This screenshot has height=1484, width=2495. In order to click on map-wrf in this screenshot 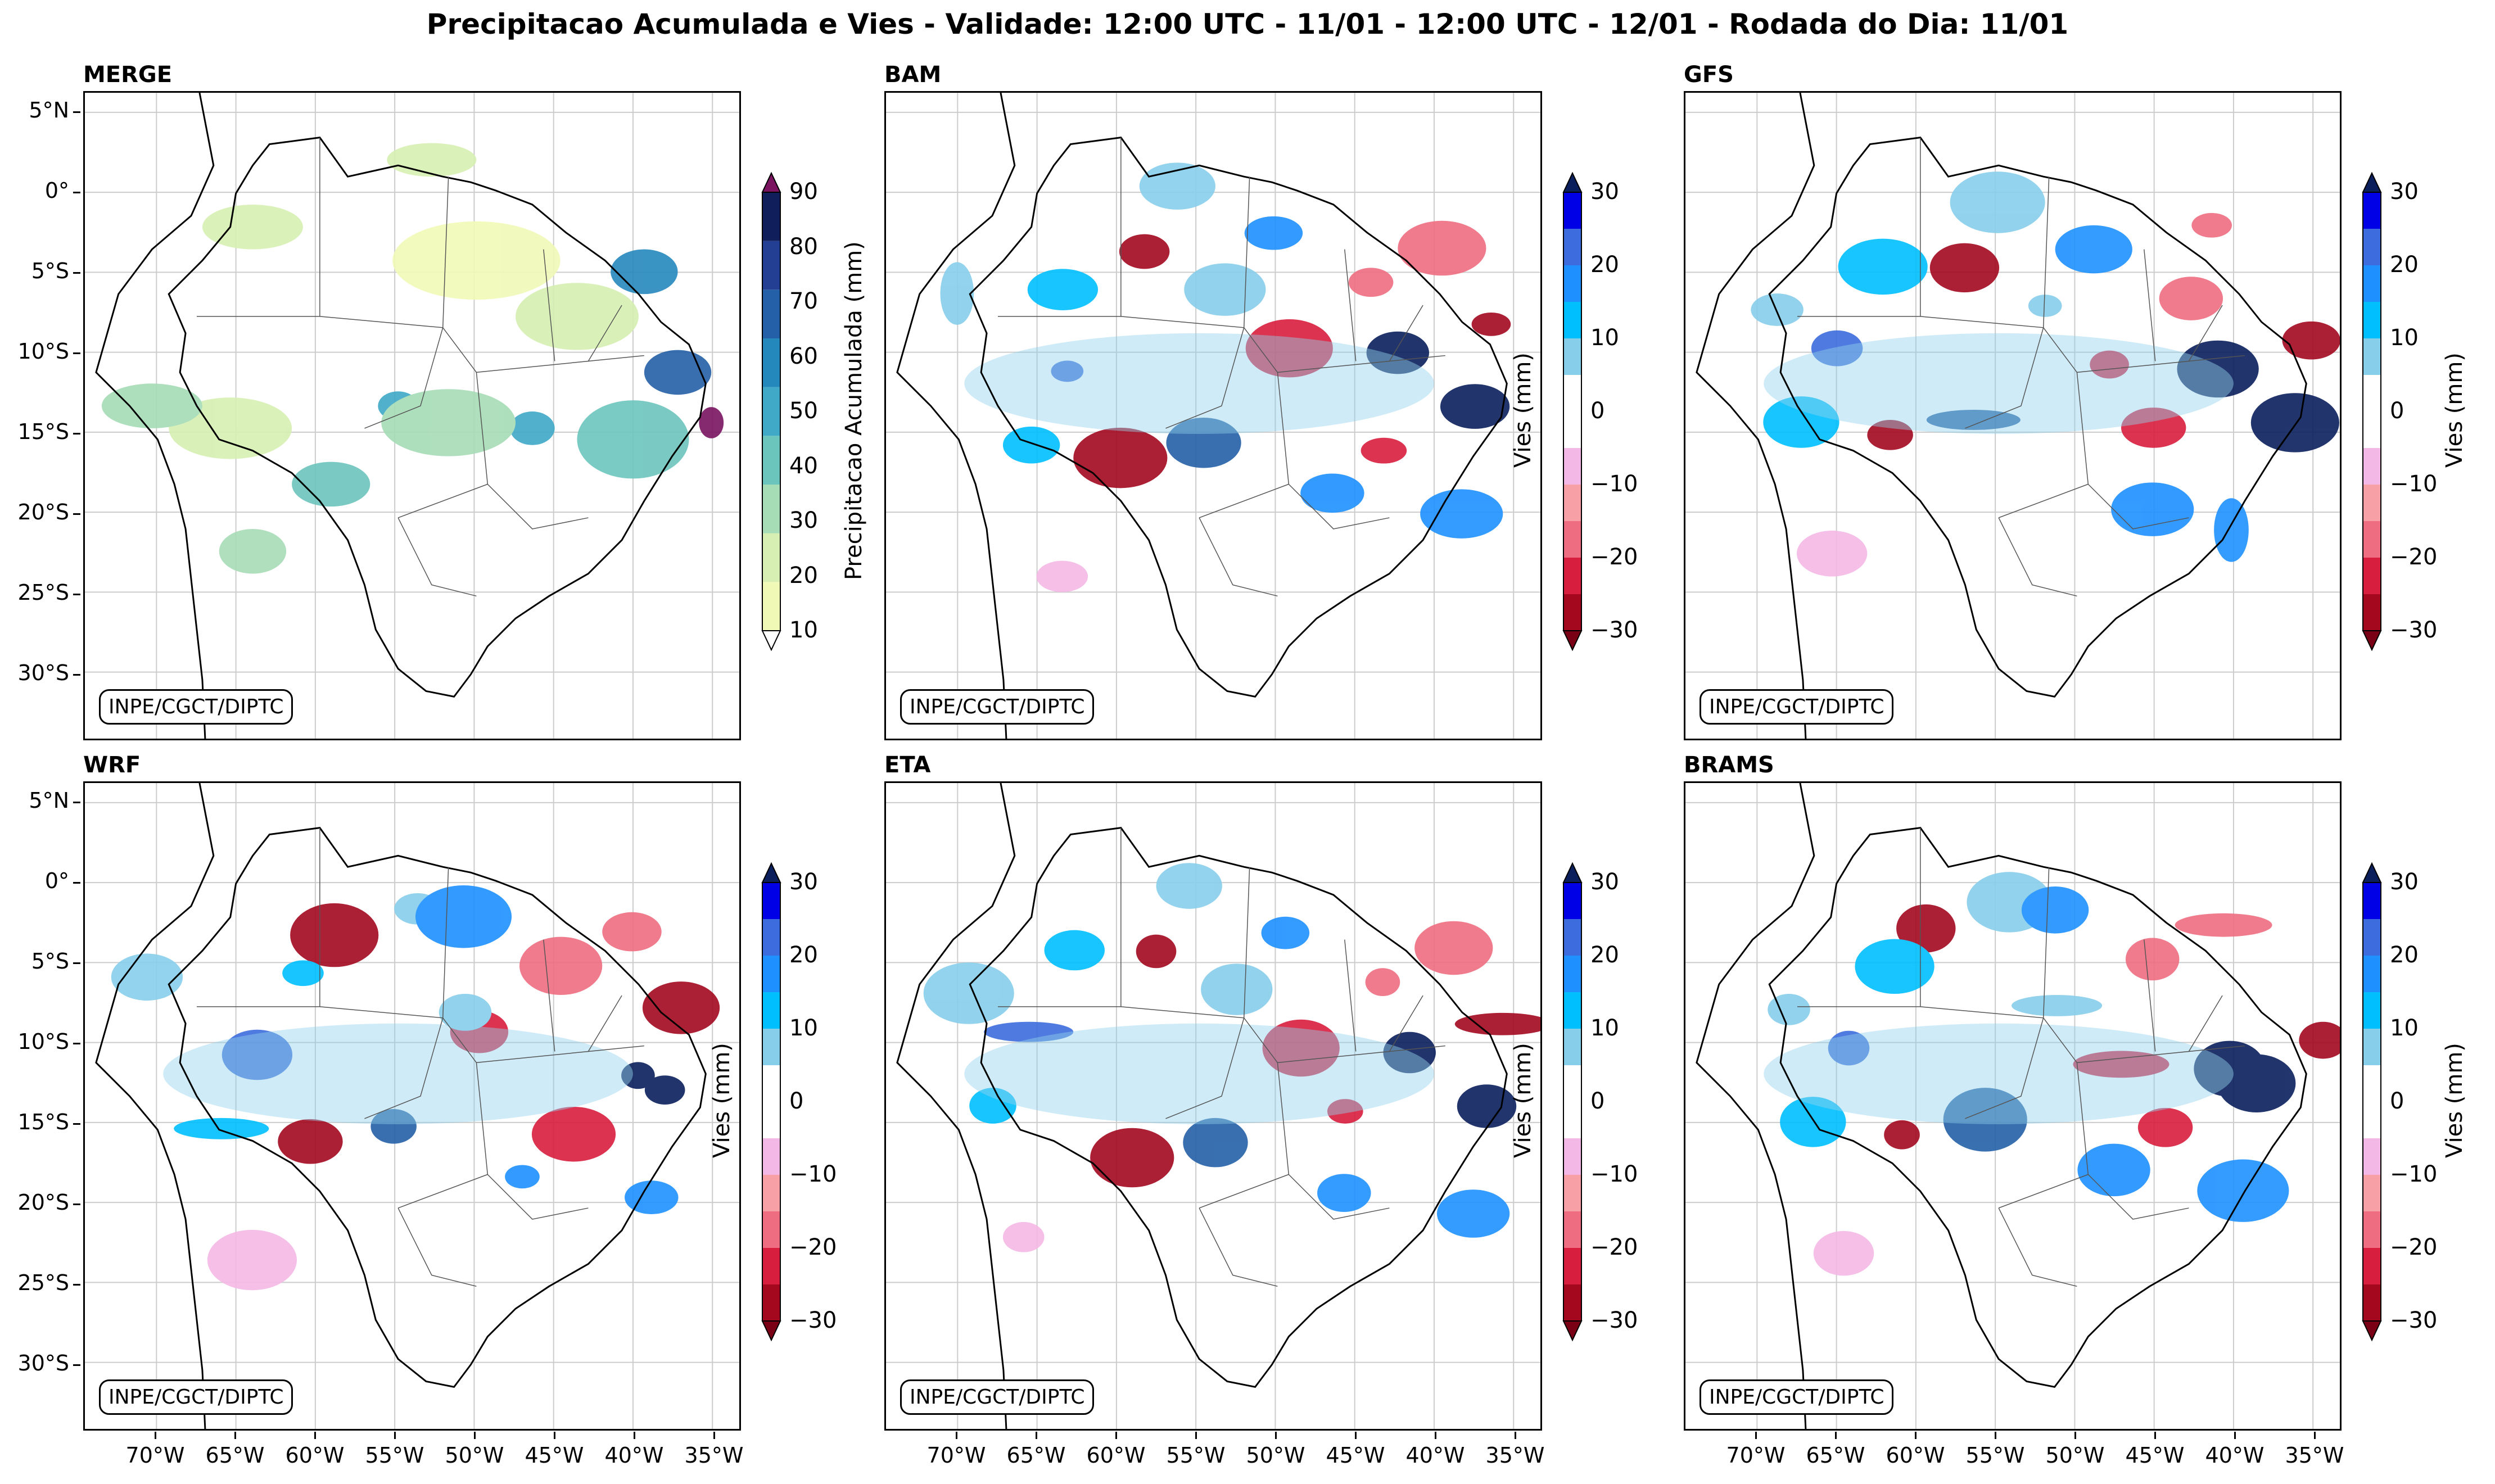, I will do `click(412, 1106)`.